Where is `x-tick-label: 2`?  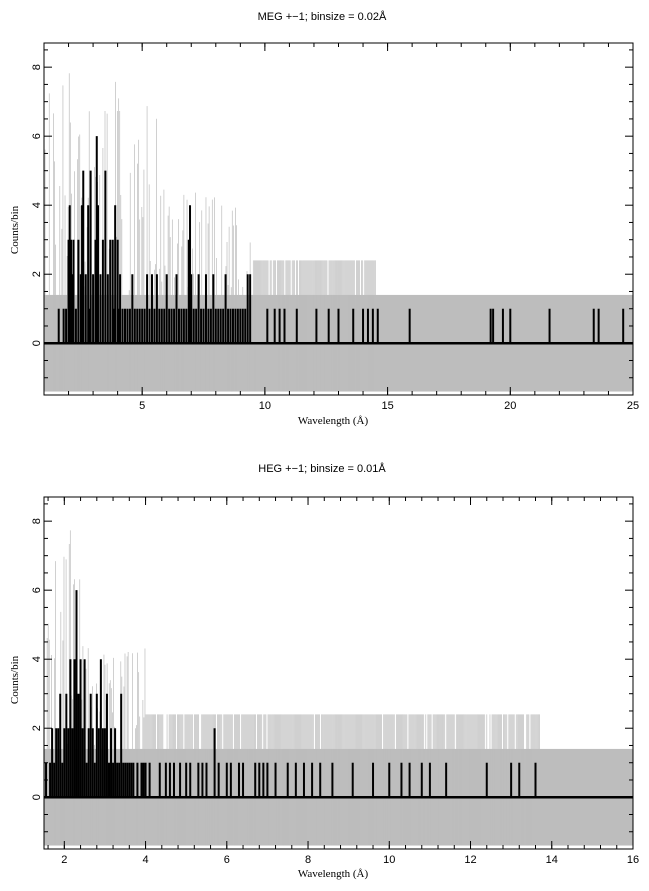 x-tick-label: 2 is located at coordinates (64, 860).